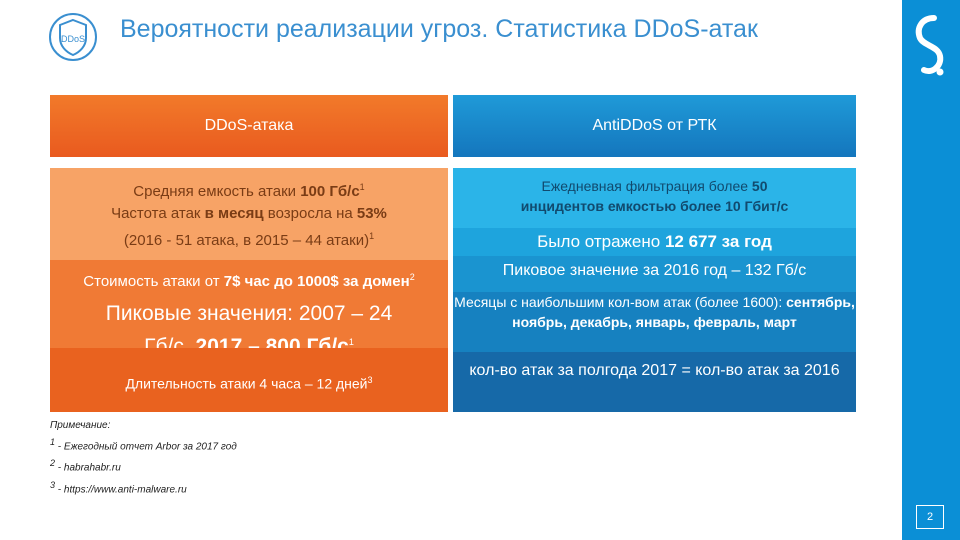 Image resolution: width=960 pixels, height=540 pixels. What do you see at coordinates (85, 466) in the screenshot?
I see `footnote-2: 2 - habrahabr.ru` at bounding box center [85, 466].